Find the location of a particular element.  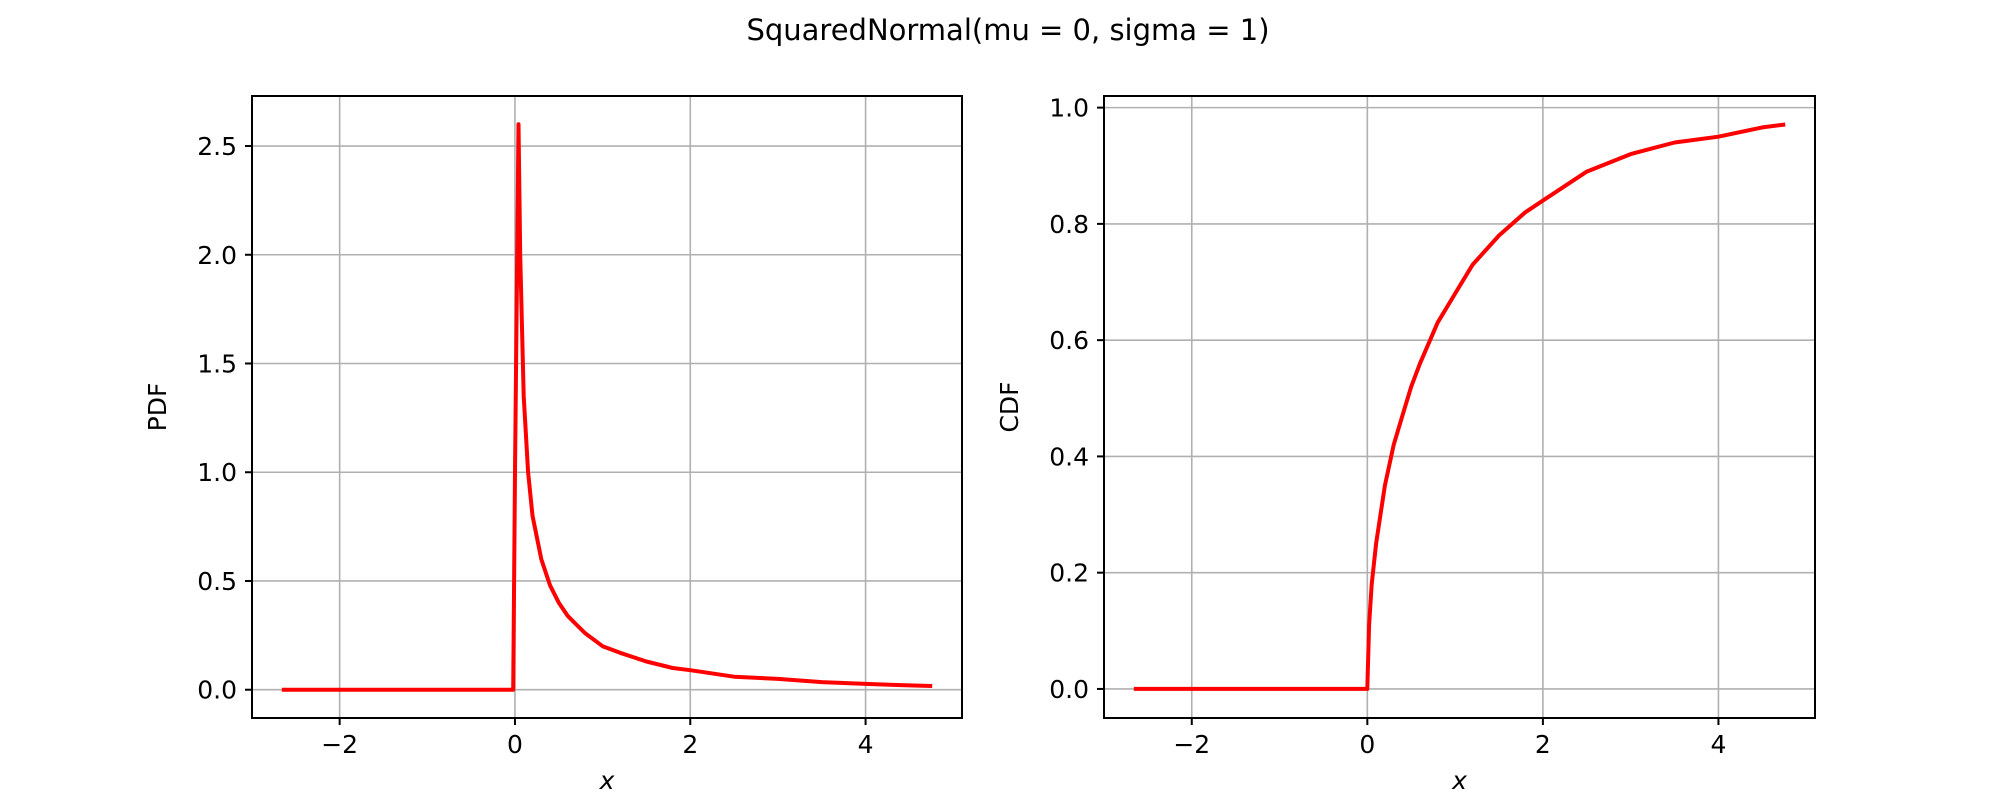

cdf-xaxis-label: x is located at coordinates (1459, 780).